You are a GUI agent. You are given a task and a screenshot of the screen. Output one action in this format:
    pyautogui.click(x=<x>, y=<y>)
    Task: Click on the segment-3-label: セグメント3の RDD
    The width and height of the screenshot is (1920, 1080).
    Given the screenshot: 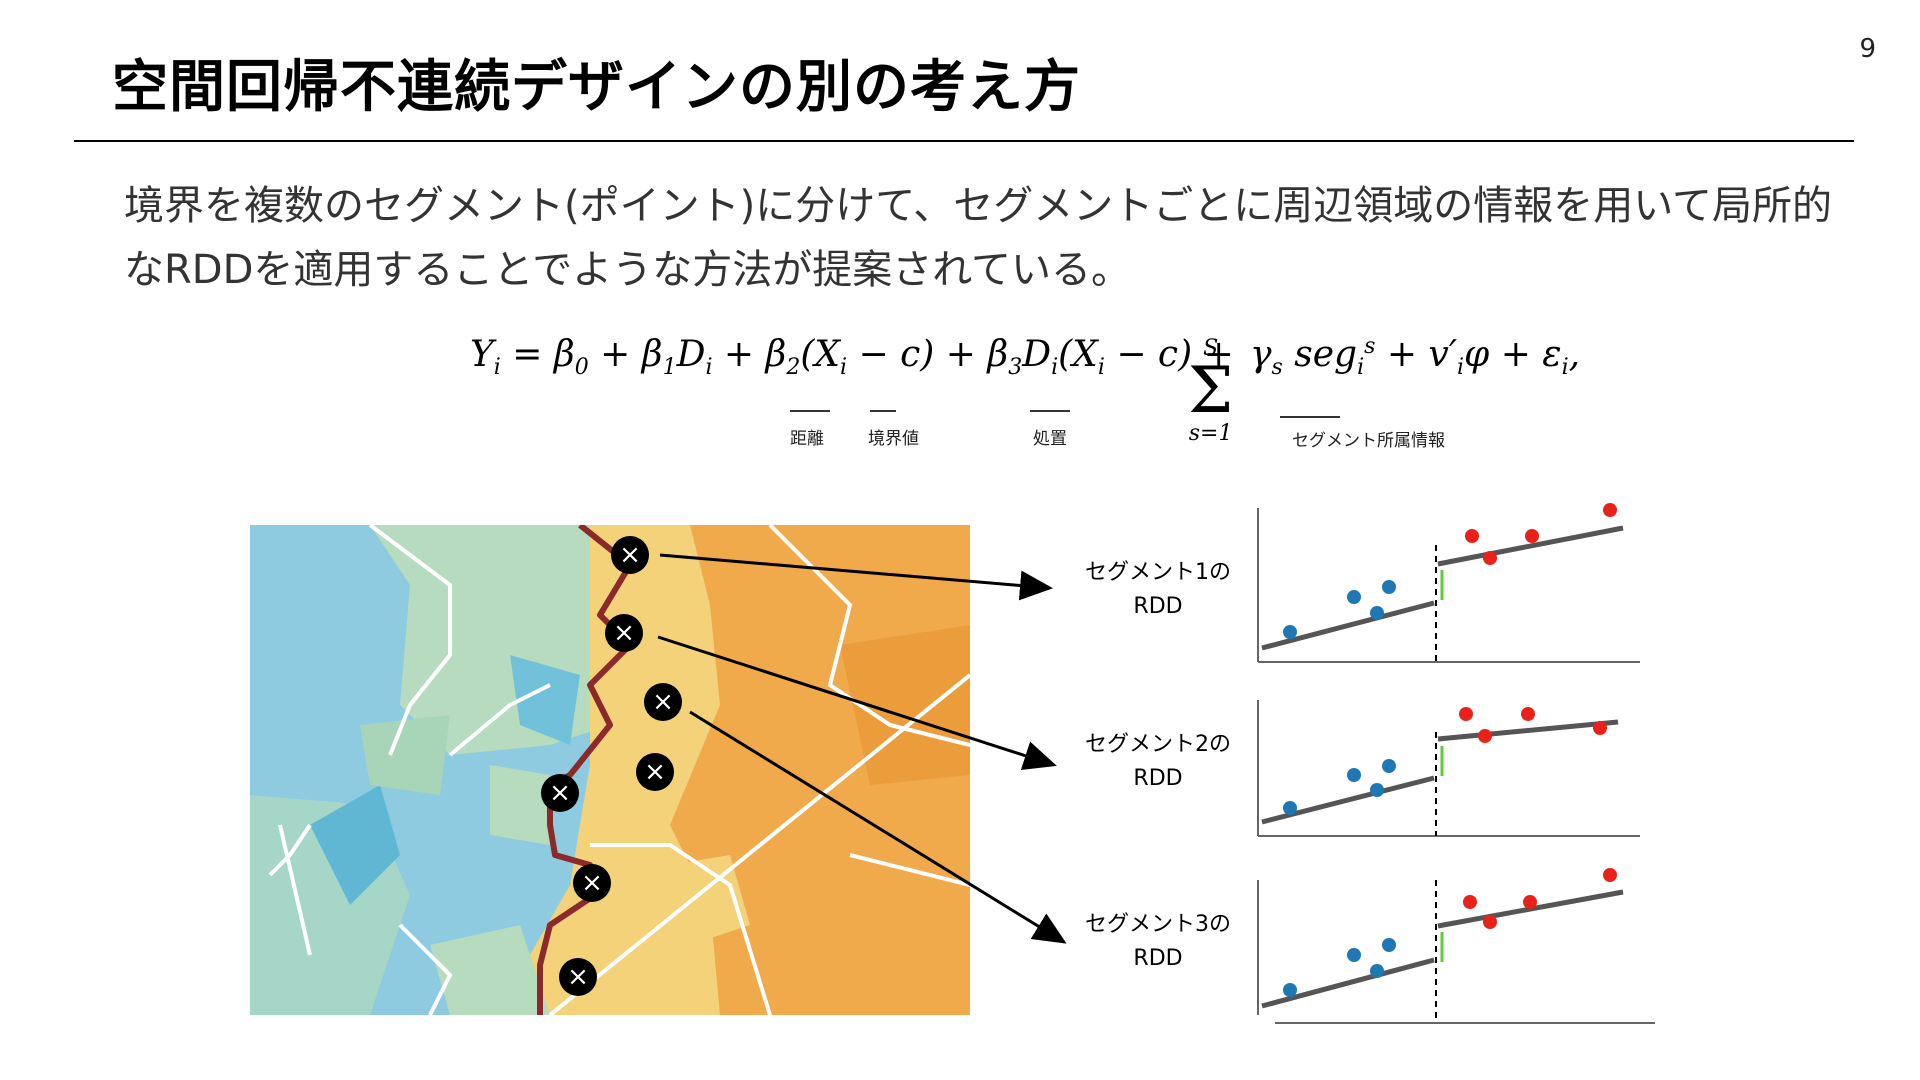 What is the action you would take?
    pyautogui.click(x=1158, y=941)
    